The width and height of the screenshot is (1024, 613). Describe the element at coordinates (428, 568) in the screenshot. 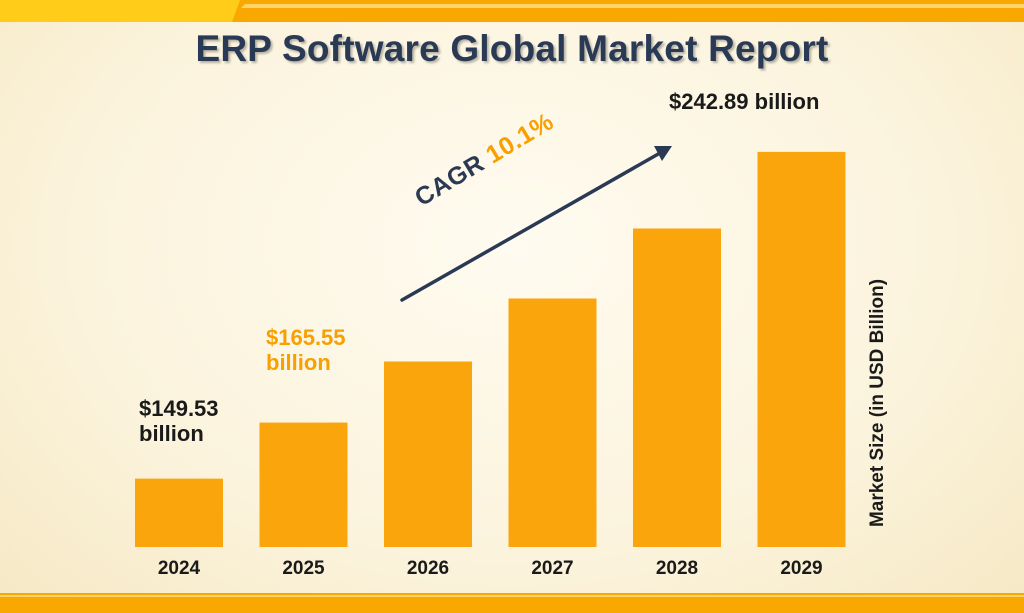

I see `x-tick-2026: 2026` at that location.